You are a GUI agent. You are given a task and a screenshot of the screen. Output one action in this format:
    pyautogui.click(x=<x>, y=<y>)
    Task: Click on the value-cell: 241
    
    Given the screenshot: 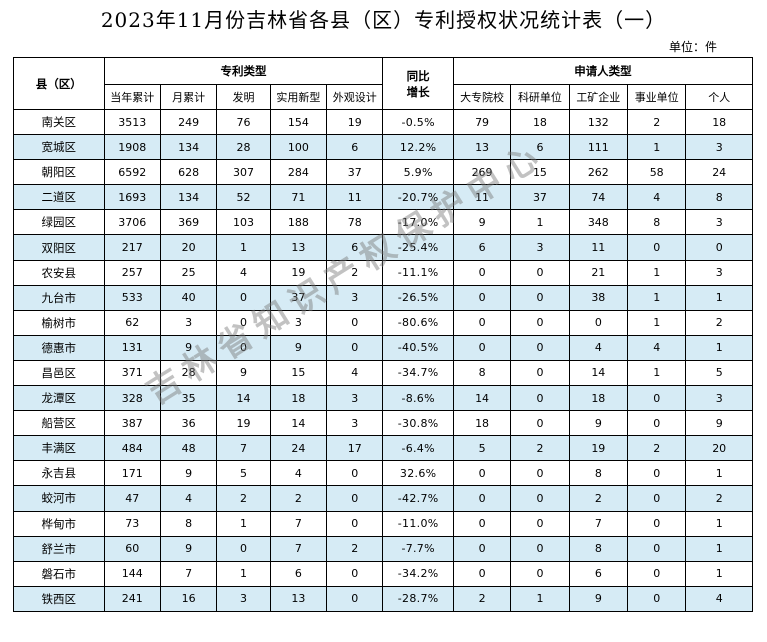 What is the action you would take?
    pyautogui.click(x=132, y=598)
    